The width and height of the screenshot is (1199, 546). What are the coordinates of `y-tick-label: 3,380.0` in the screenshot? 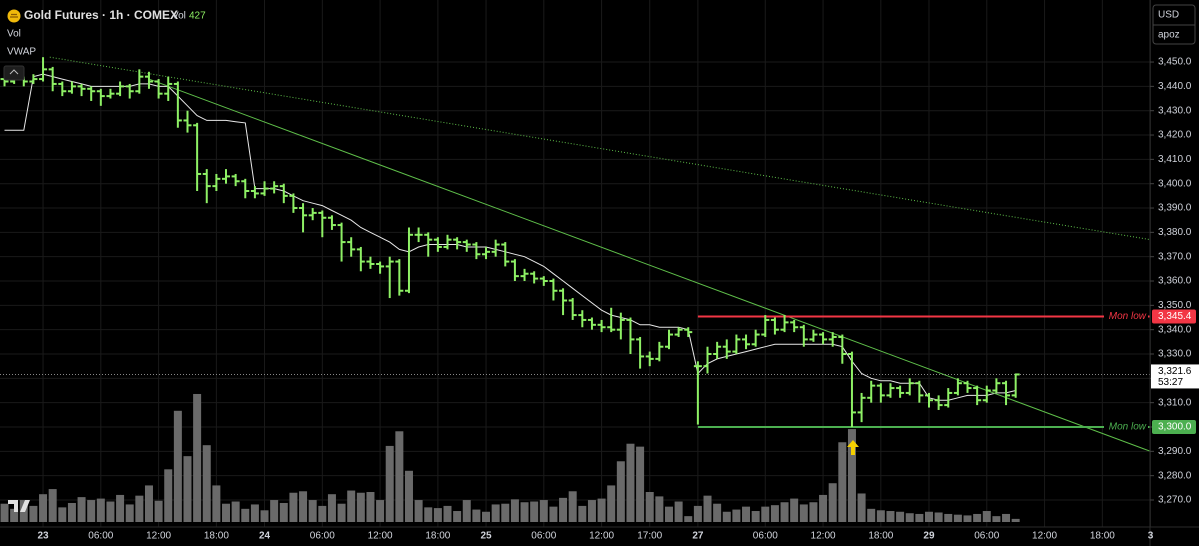 It's located at (1175, 232).